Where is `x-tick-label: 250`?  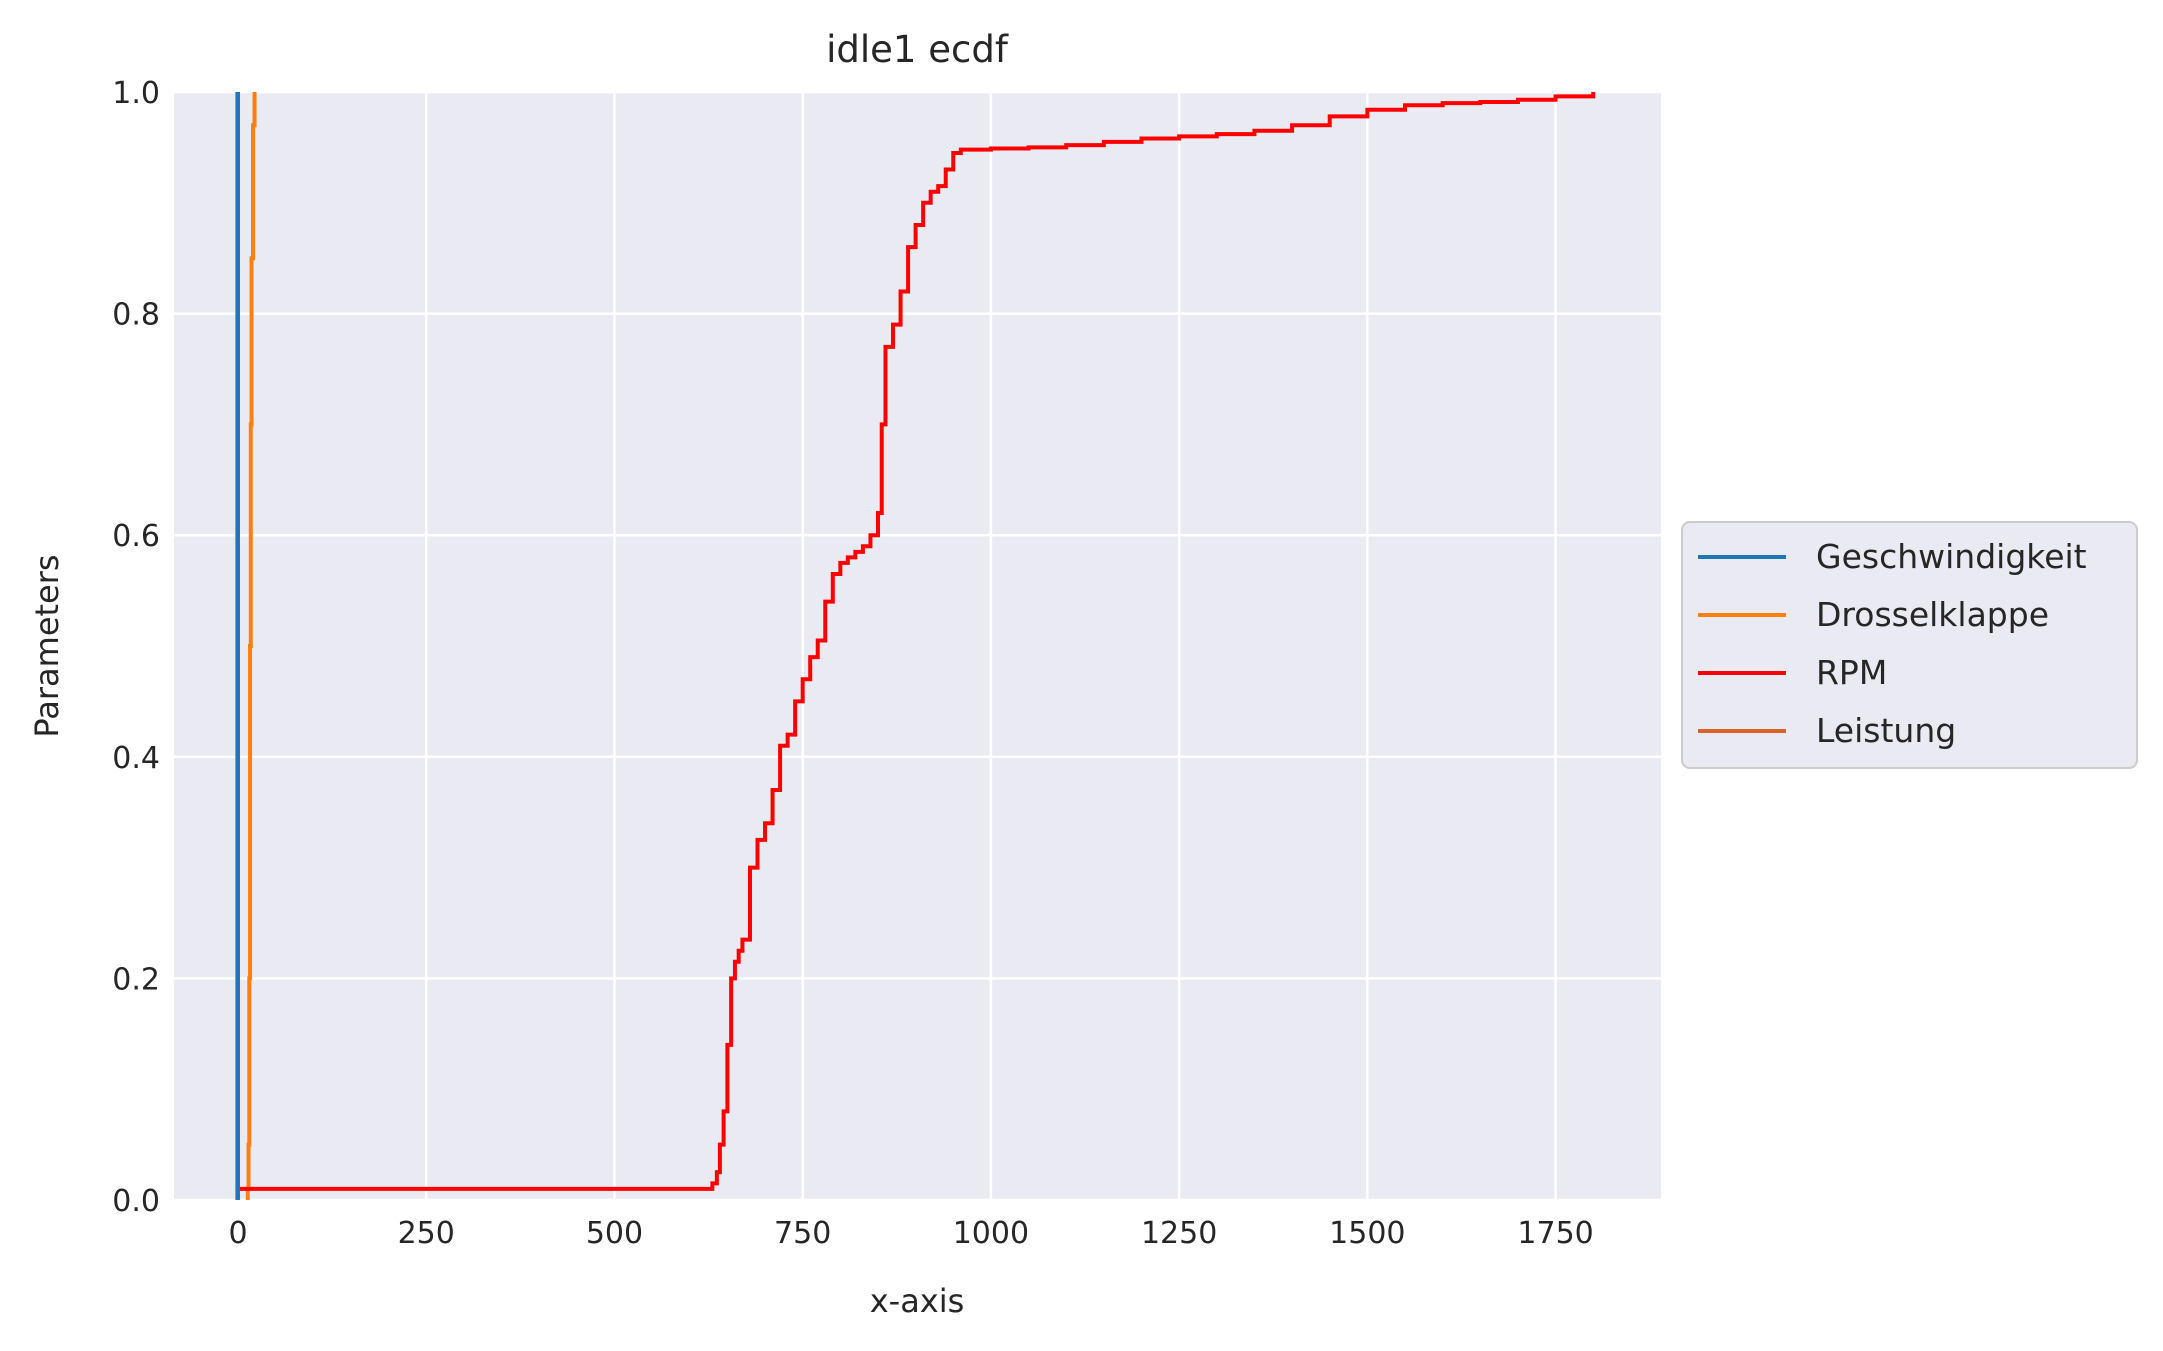
x-tick-label: 250 is located at coordinates (426, 1233).